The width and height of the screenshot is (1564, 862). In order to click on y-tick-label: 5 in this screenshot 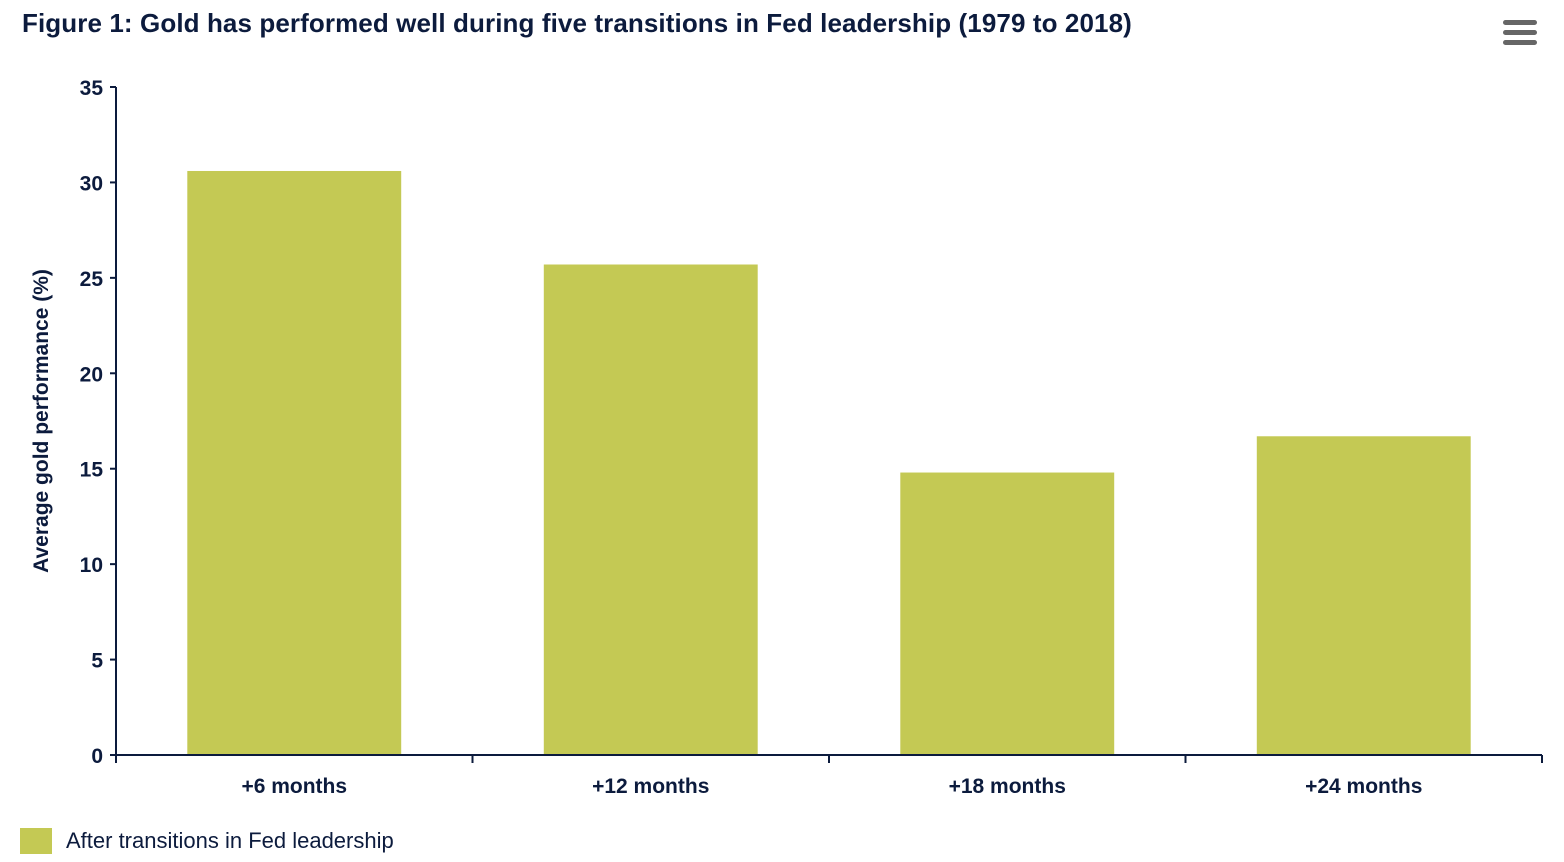, I will do `click(97, 661)`.